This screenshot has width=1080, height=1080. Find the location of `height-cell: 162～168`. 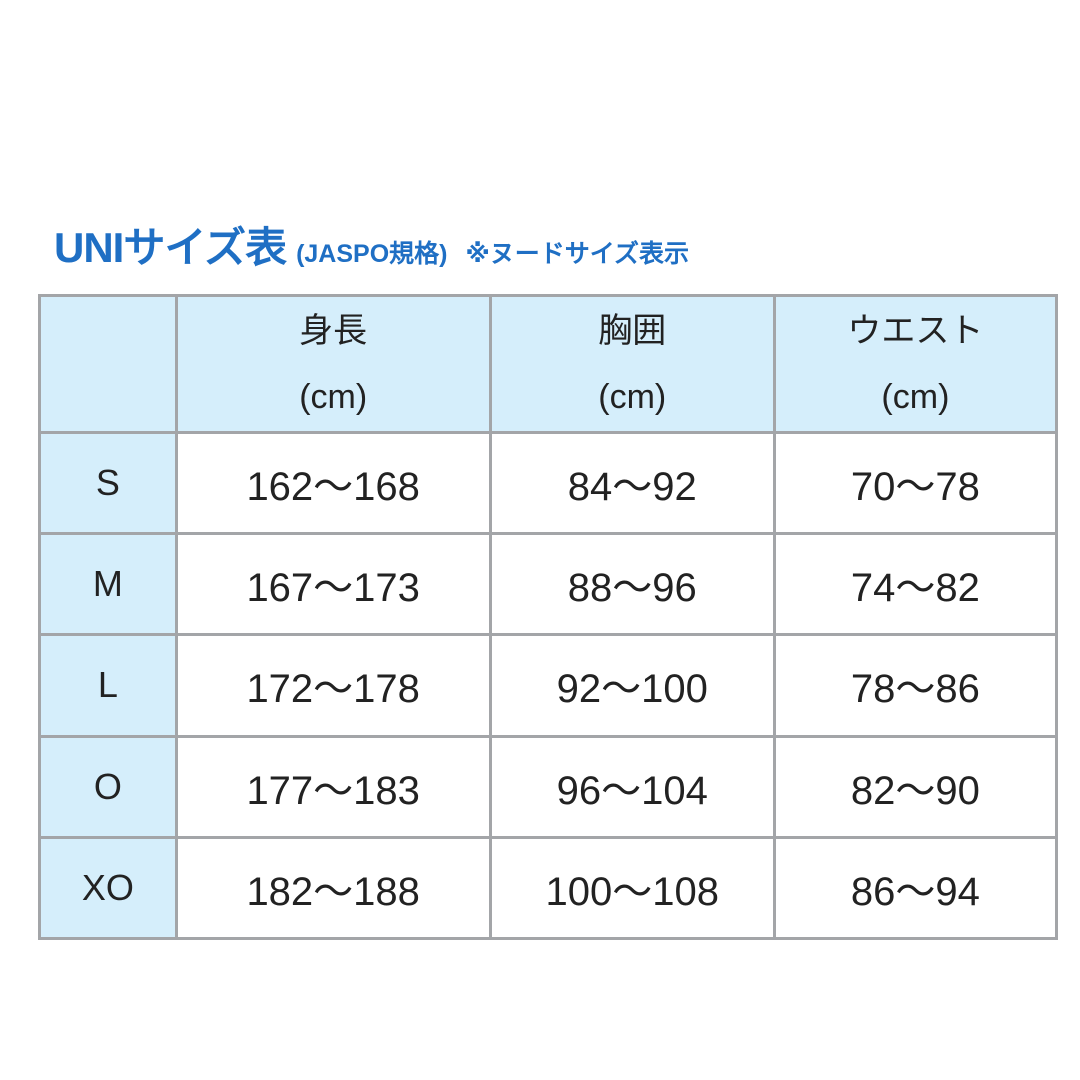

height-cell: 162～168 is located at coordinates (333, 483).